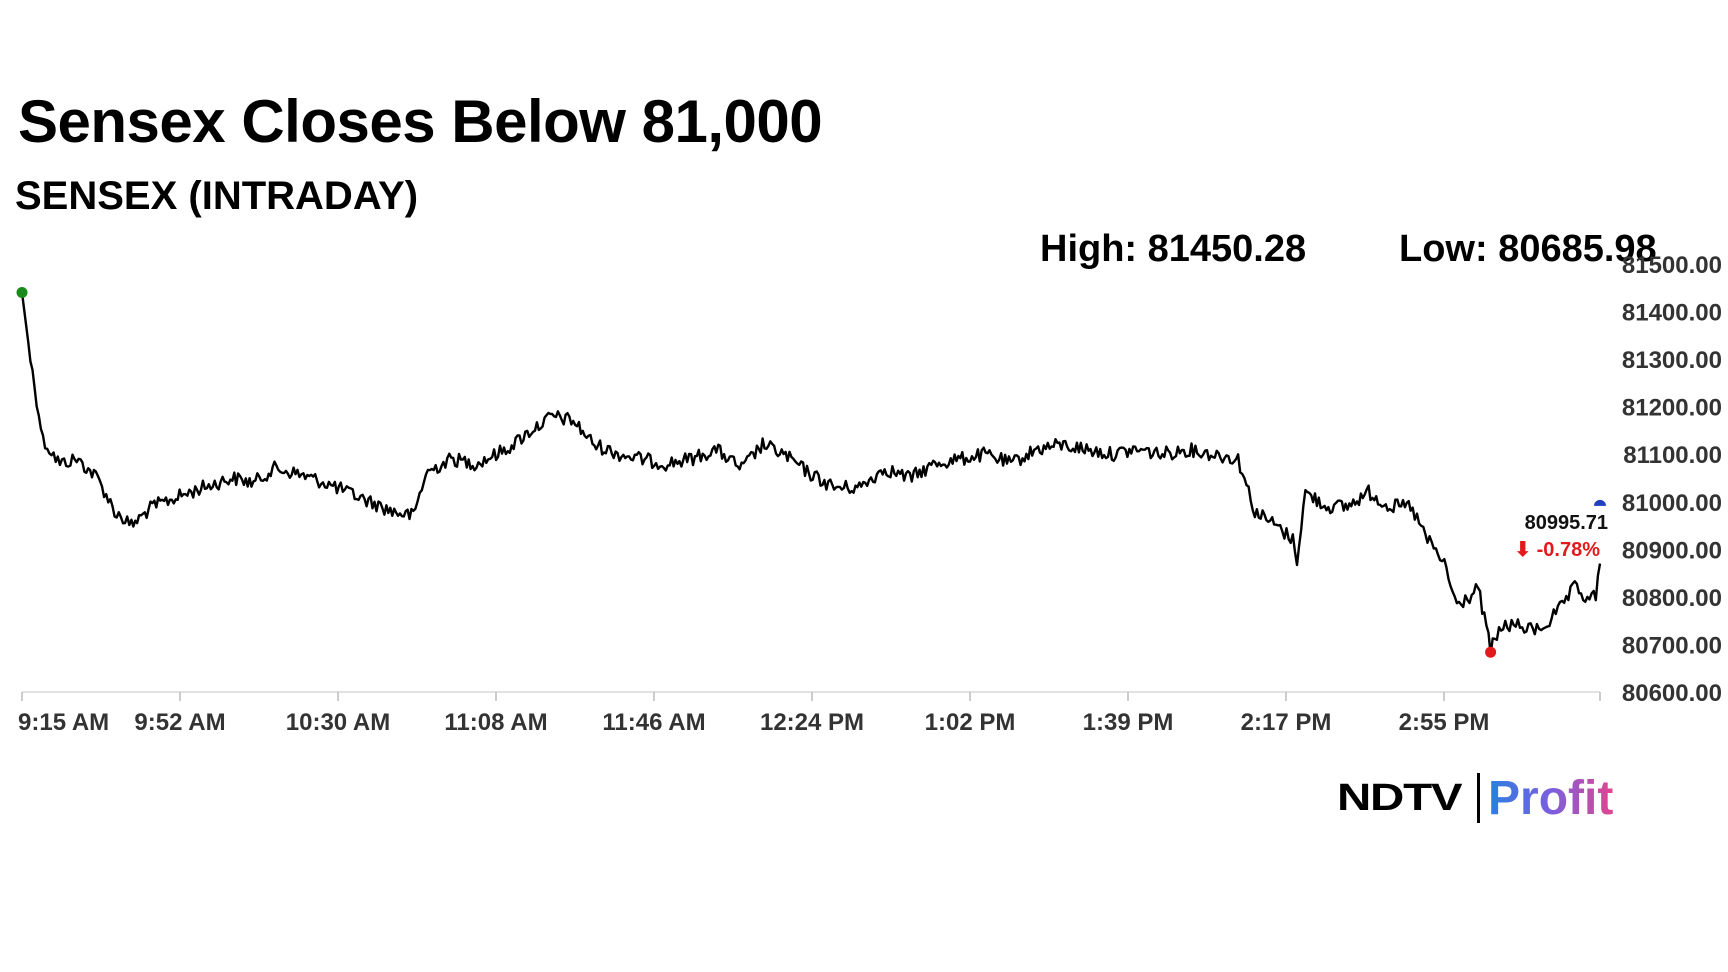 Image resolution: width=1728 pixels, height=972 pixels. Describe the element at coordinates (1672, 360) in the screenshot. I see `y-tick-label: 81300.00` at that location.